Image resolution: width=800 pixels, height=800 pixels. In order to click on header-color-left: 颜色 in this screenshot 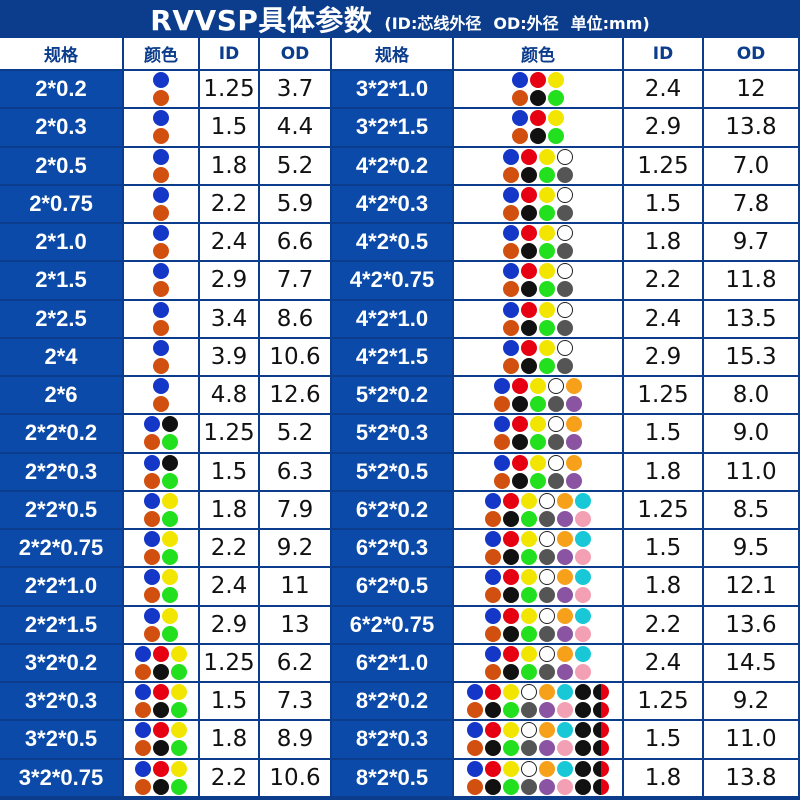, I will do `click(162, 54)`.